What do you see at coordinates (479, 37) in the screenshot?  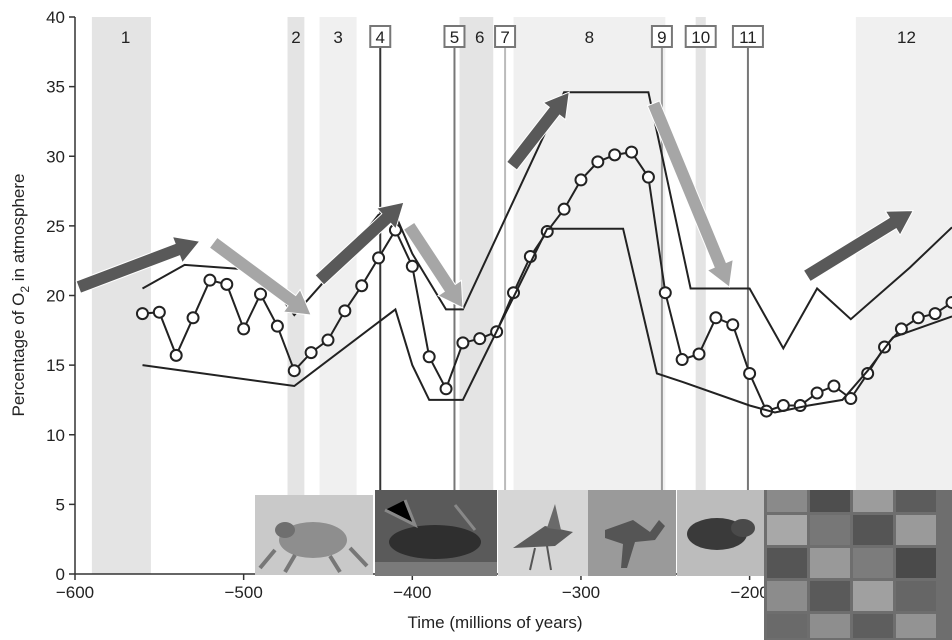 I see `event-label-6: 6` at bounding box center [479, 37].